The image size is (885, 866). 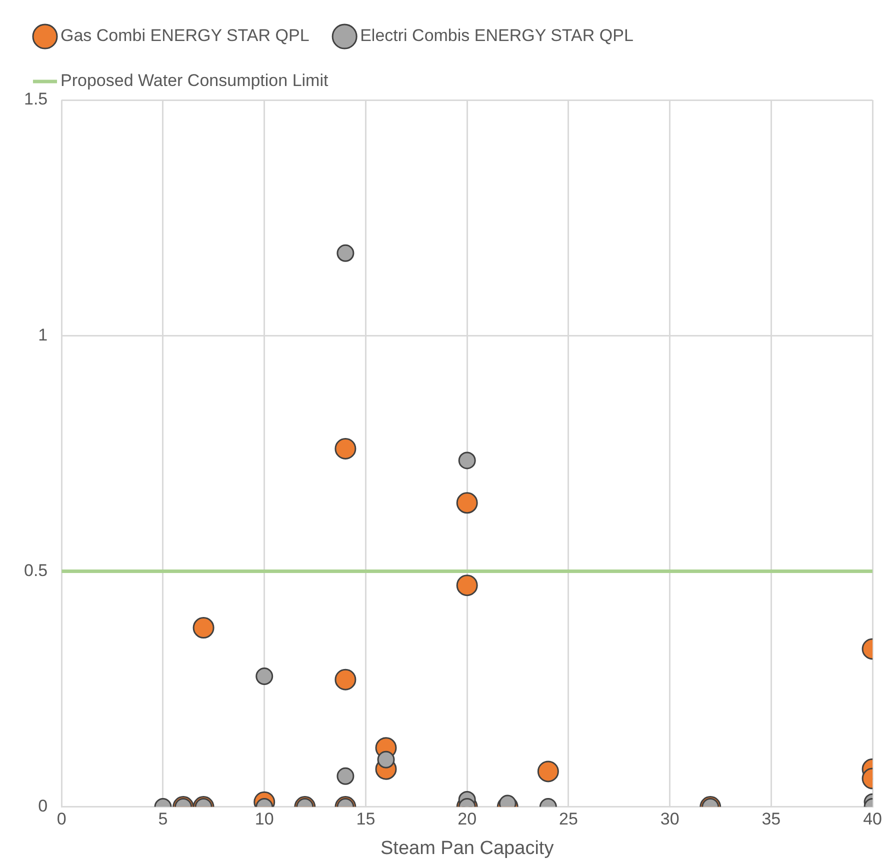 What do you see at coordinates (36, 99) in the screenshot?
I see `y-tick-label: 1.5` at bounding box center [36, 99].